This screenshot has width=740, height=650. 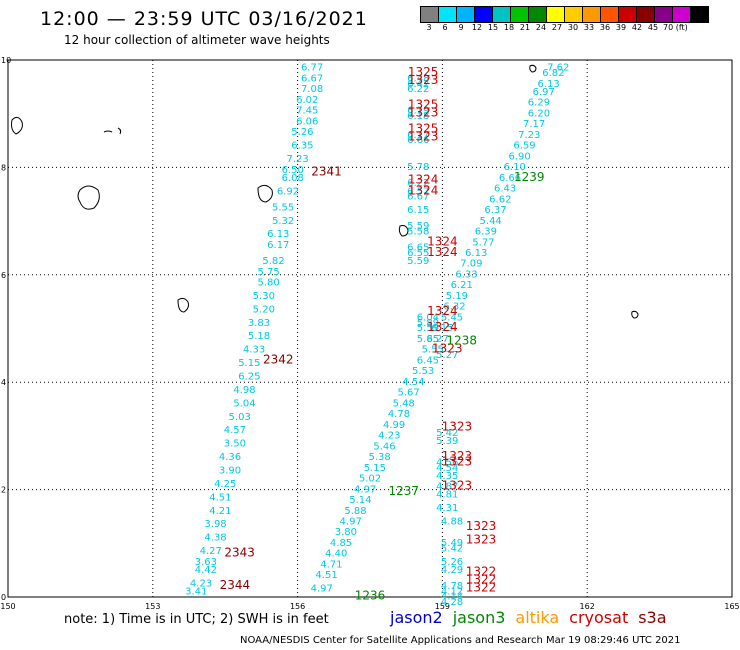 I want to click on wave-height-value: 4.51, so click(x=220, y=497).